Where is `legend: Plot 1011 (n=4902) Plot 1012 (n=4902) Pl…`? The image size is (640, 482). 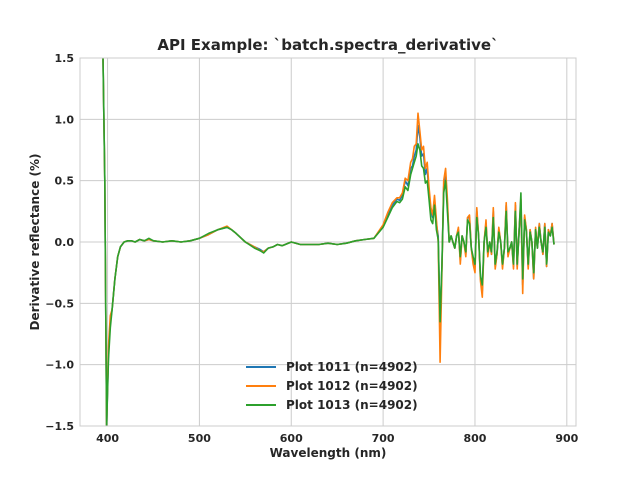 legend: Plot 1011 (n=4902) Plot 1012 (n=4902) Pl… is located at coordinates (332, 386).